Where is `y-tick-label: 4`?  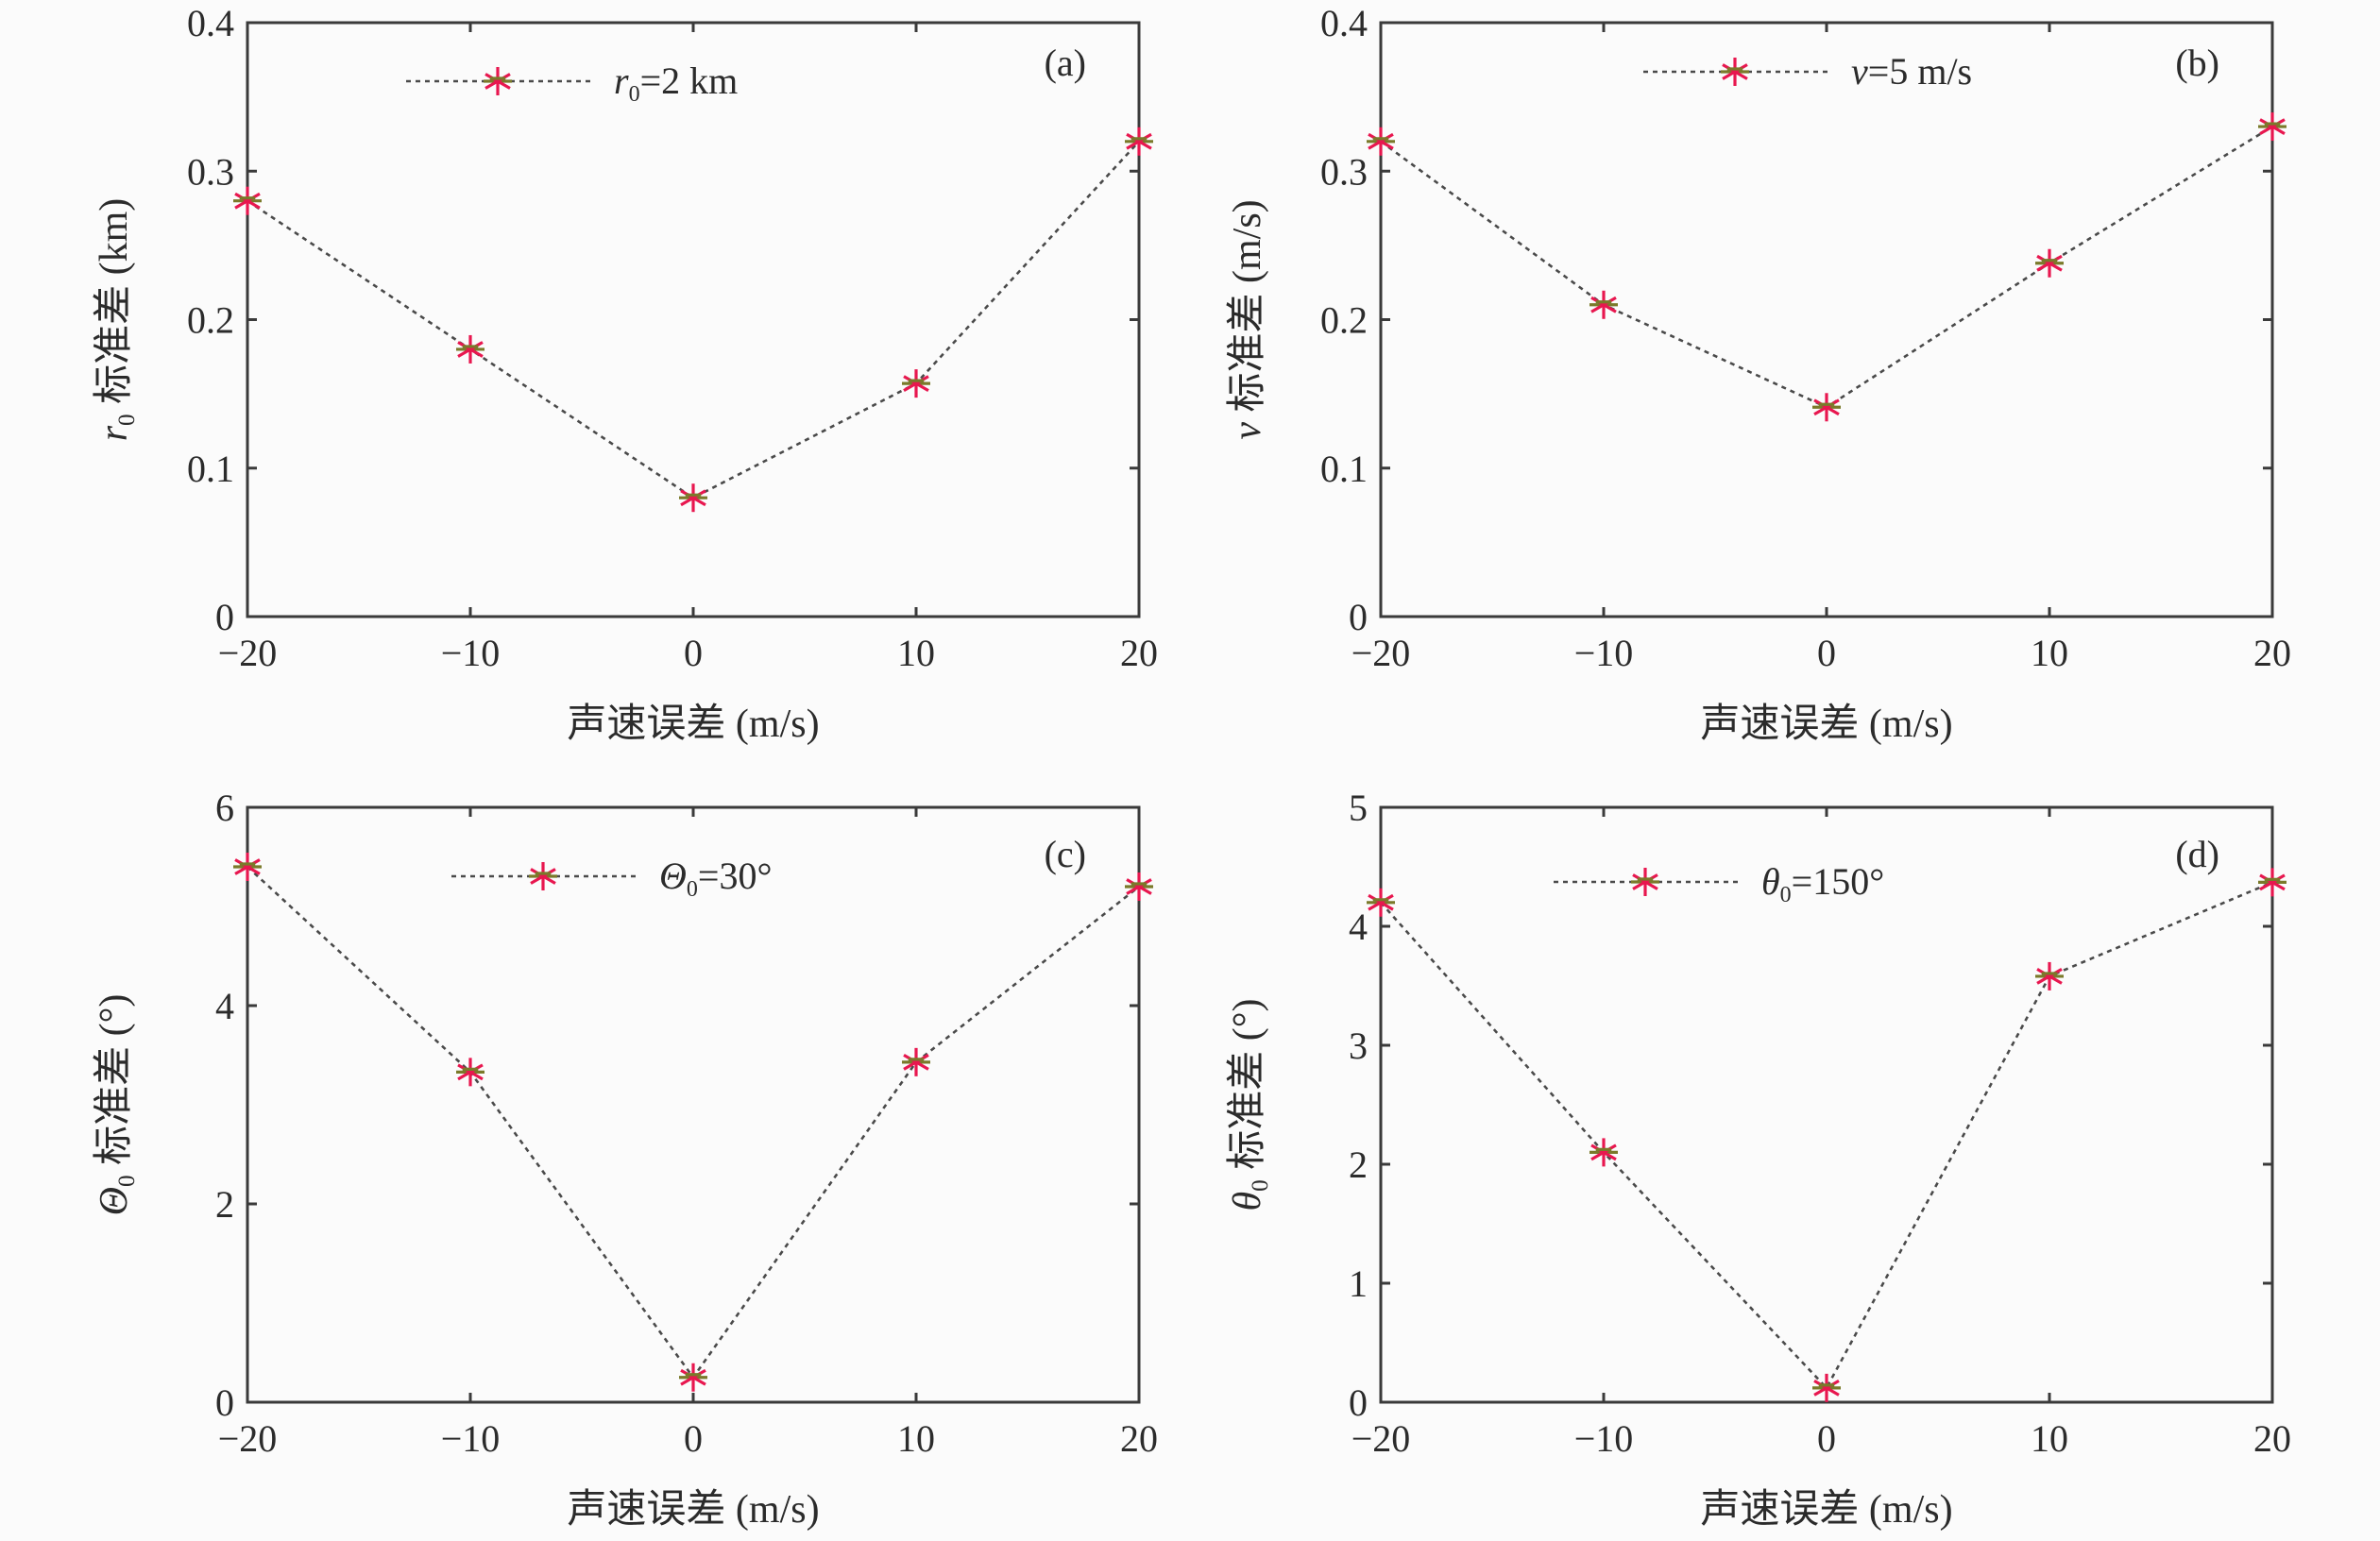 y-tick-label: 4 is located at coordinates (1358, 927).